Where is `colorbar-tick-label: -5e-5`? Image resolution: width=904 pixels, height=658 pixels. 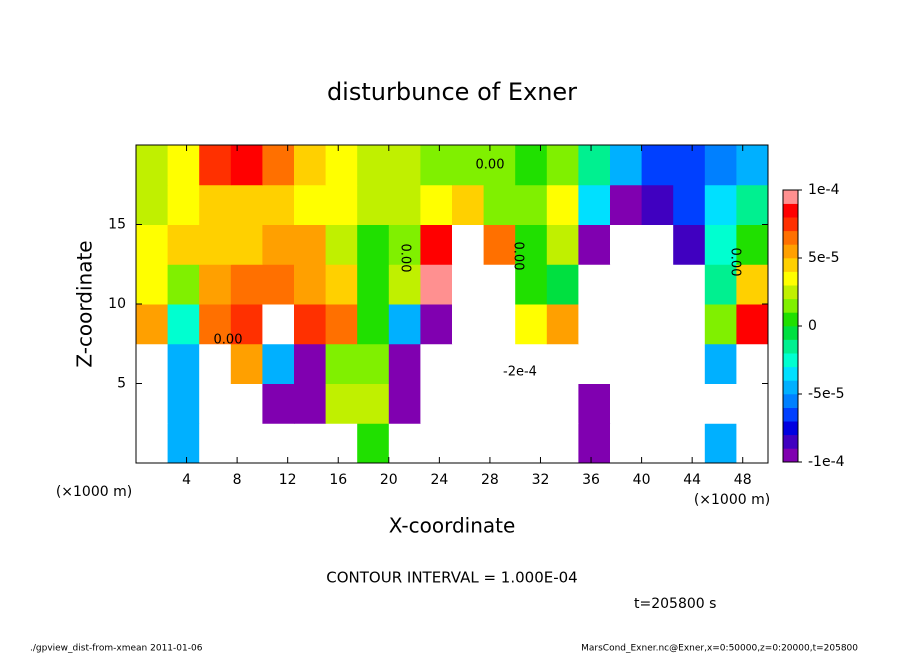 colorbar-tick-label: -5e-5 is located at coordinates (826, 394).